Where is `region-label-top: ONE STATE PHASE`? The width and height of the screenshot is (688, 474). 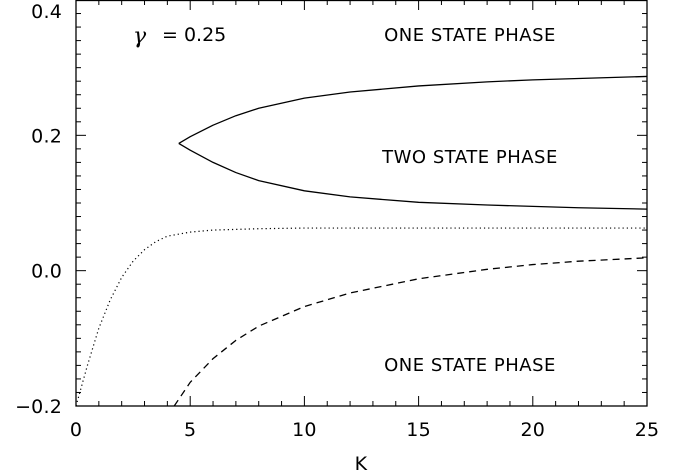 region-label-top: ONE STATE PHASE is located at coordinates (470, 35).